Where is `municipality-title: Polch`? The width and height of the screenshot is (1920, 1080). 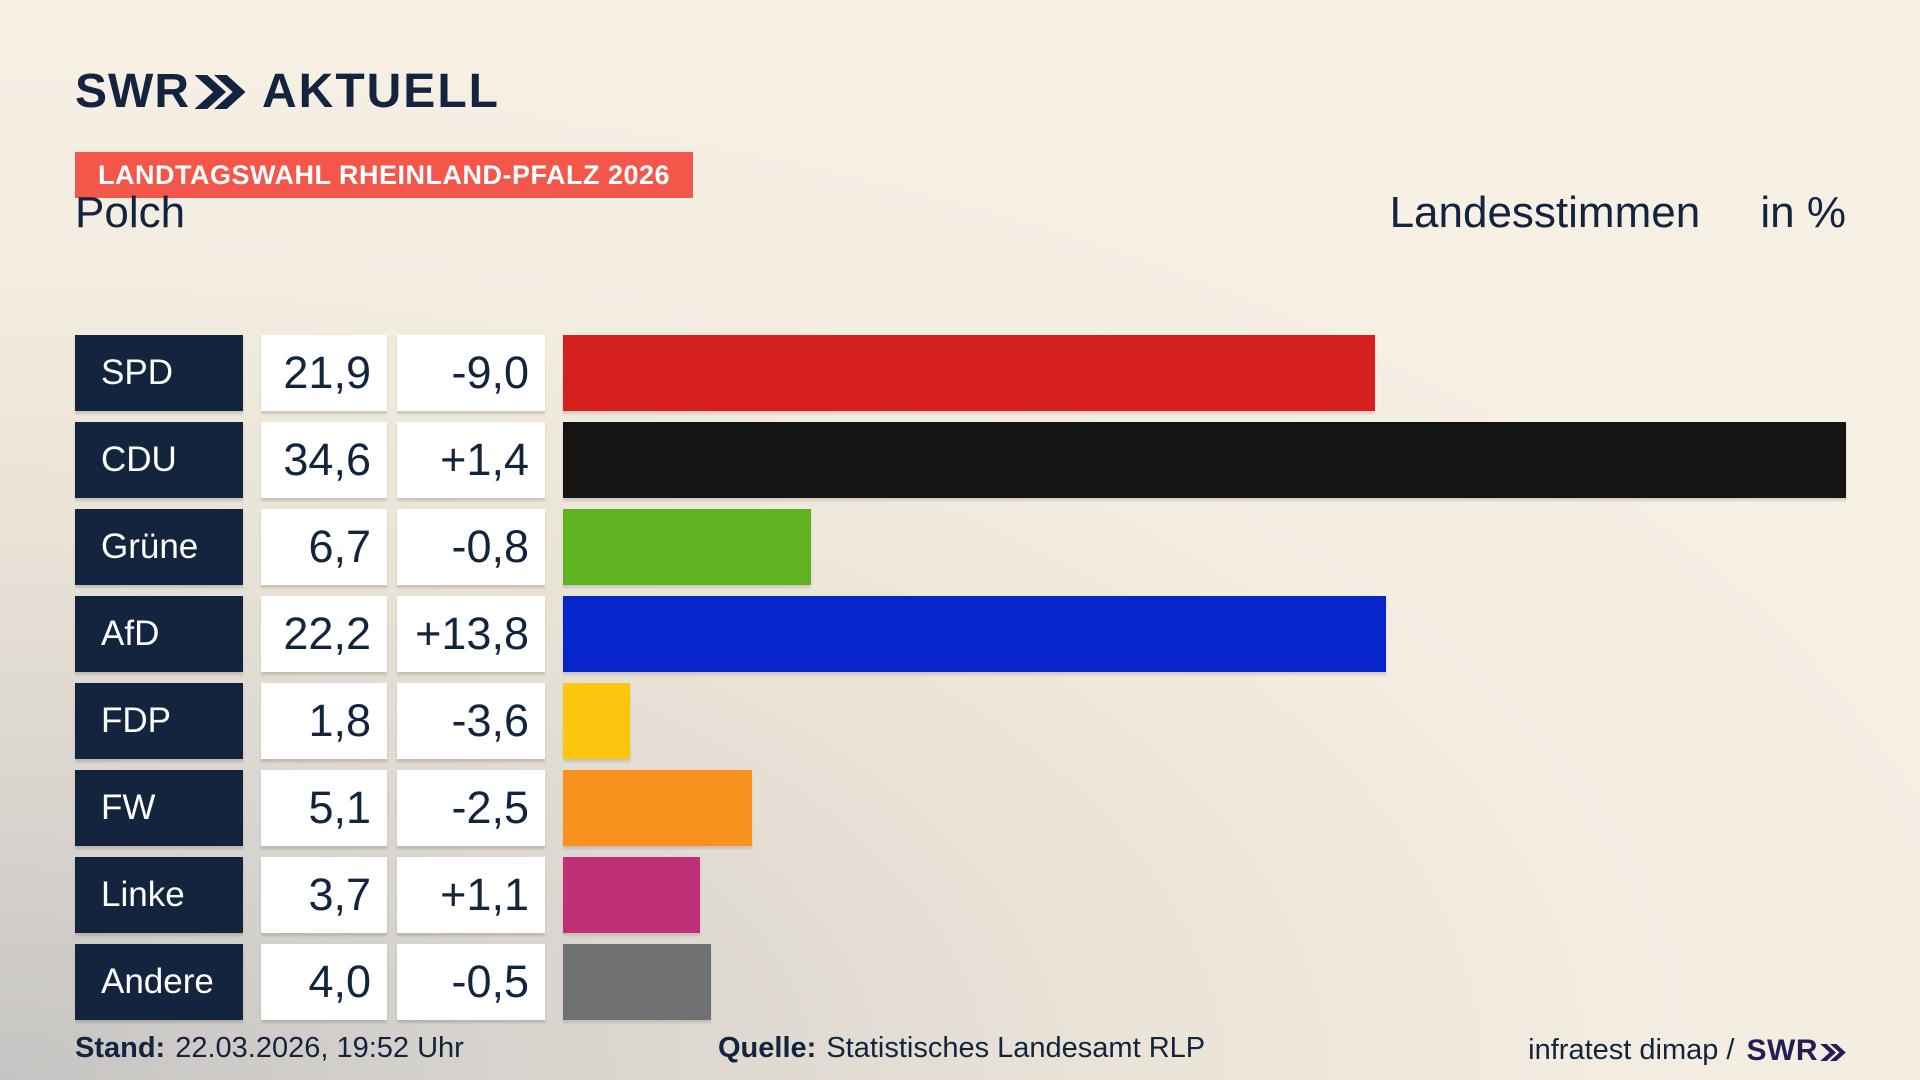
municipality-title: Polch is located at coordinates (130, 212).